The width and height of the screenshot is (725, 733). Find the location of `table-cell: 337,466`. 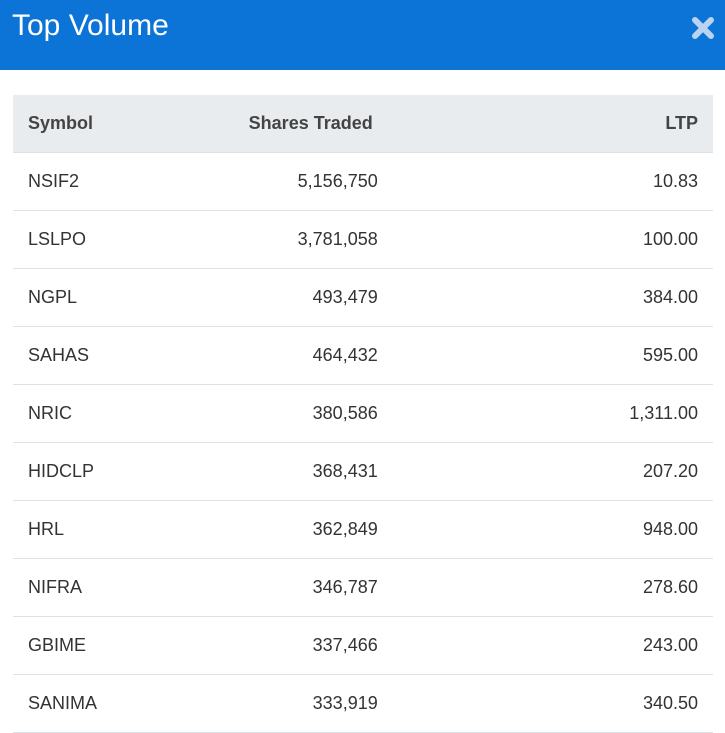

table-cell: 337,466 is located at coordinates (363, 645).